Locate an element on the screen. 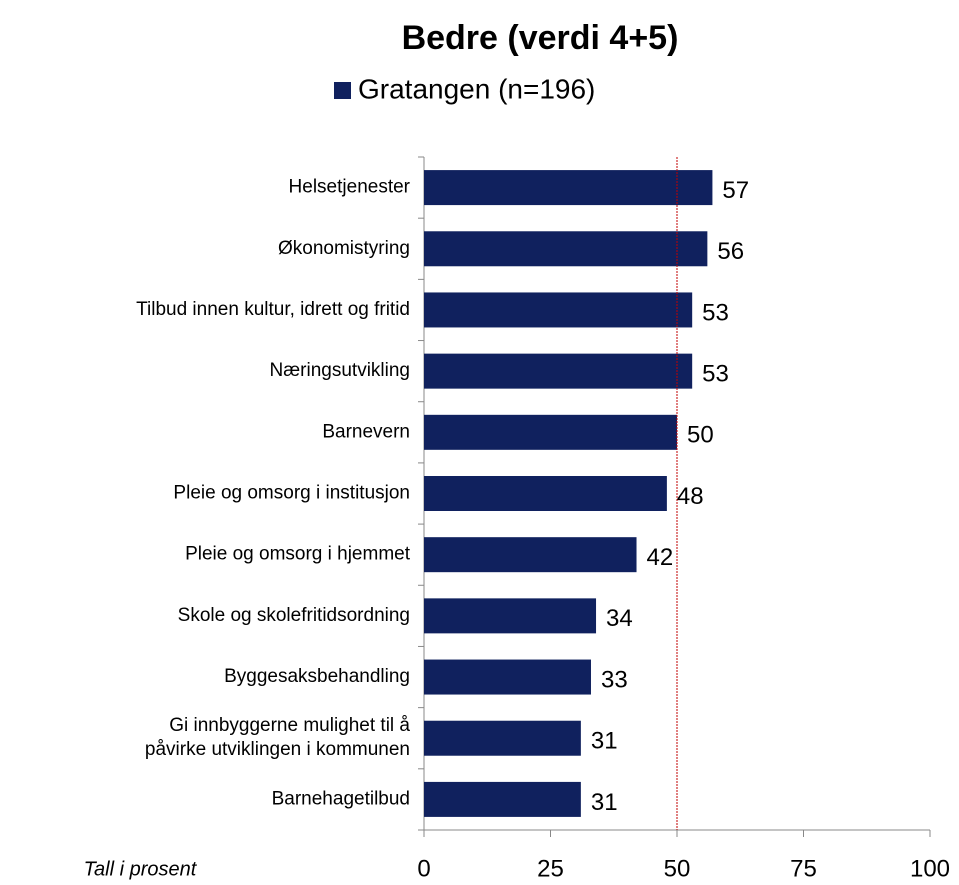 This screenshot has width=959, height=885. data-label: 56 is located at coordinates (730, 251).